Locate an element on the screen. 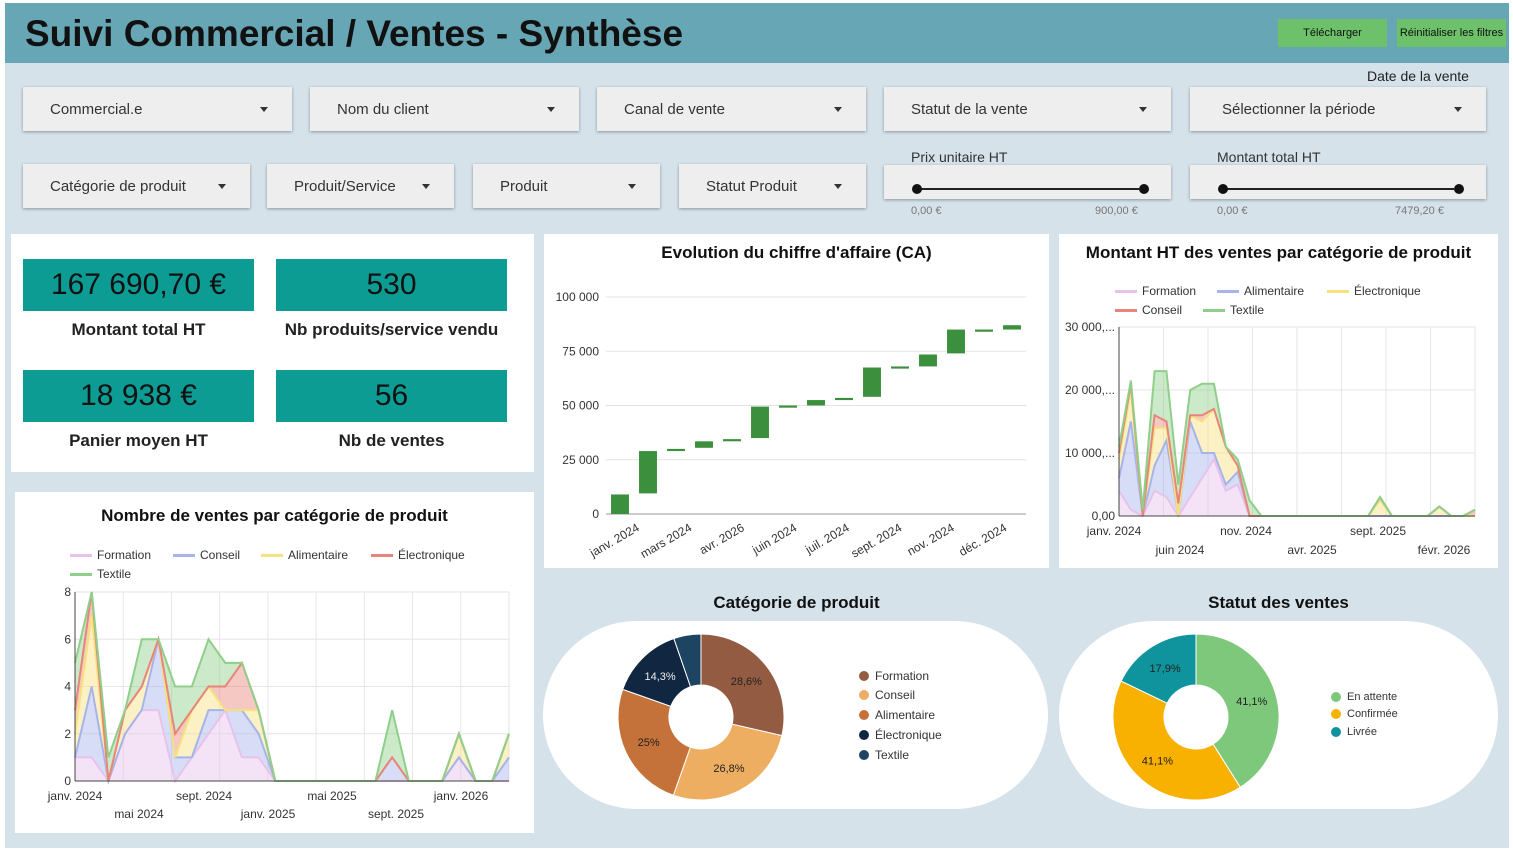 This screenshot has height=850, width=1513. statut-produit-dropdown: Statut Produit is located at coordinates (772, 186).